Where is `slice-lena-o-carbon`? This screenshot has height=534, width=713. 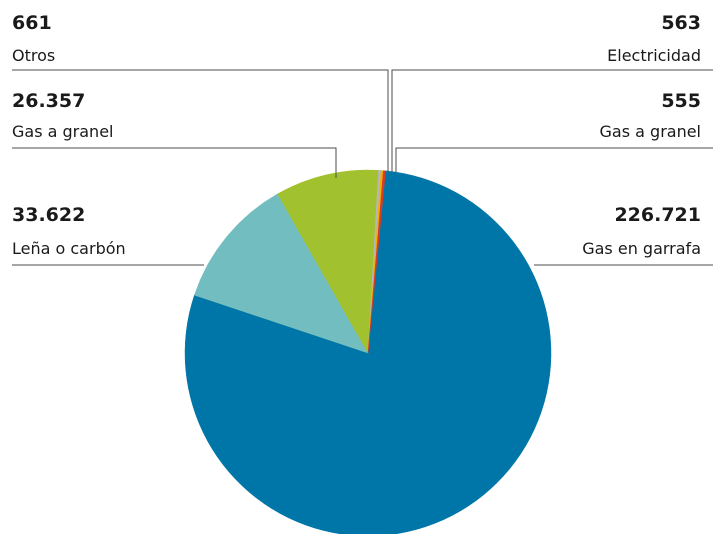
slice-lena-o-carbon is located at coordinates (281, 273).